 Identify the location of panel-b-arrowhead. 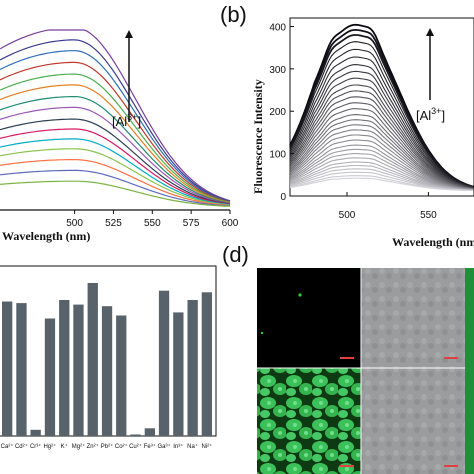
(430, 32).